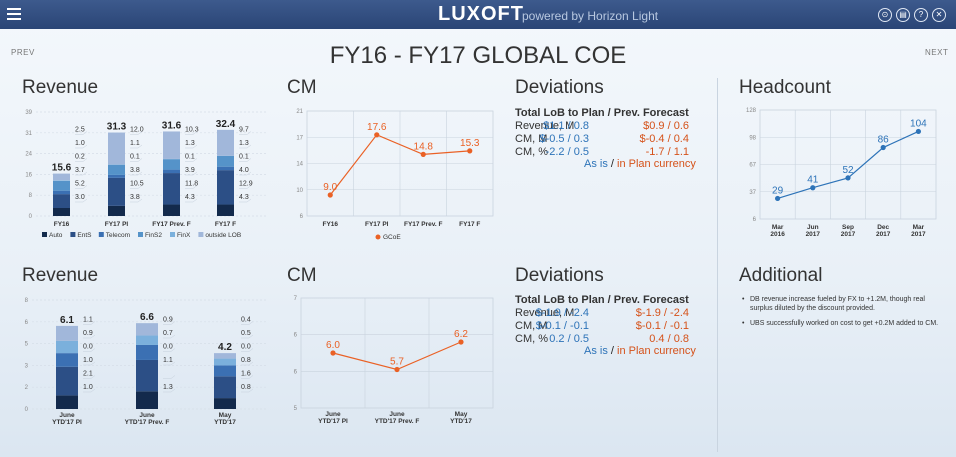 Image resolution: width=956 pixels, height=457 pixels. I want to click on segment-value-label: 0.4, so click(246, 320).